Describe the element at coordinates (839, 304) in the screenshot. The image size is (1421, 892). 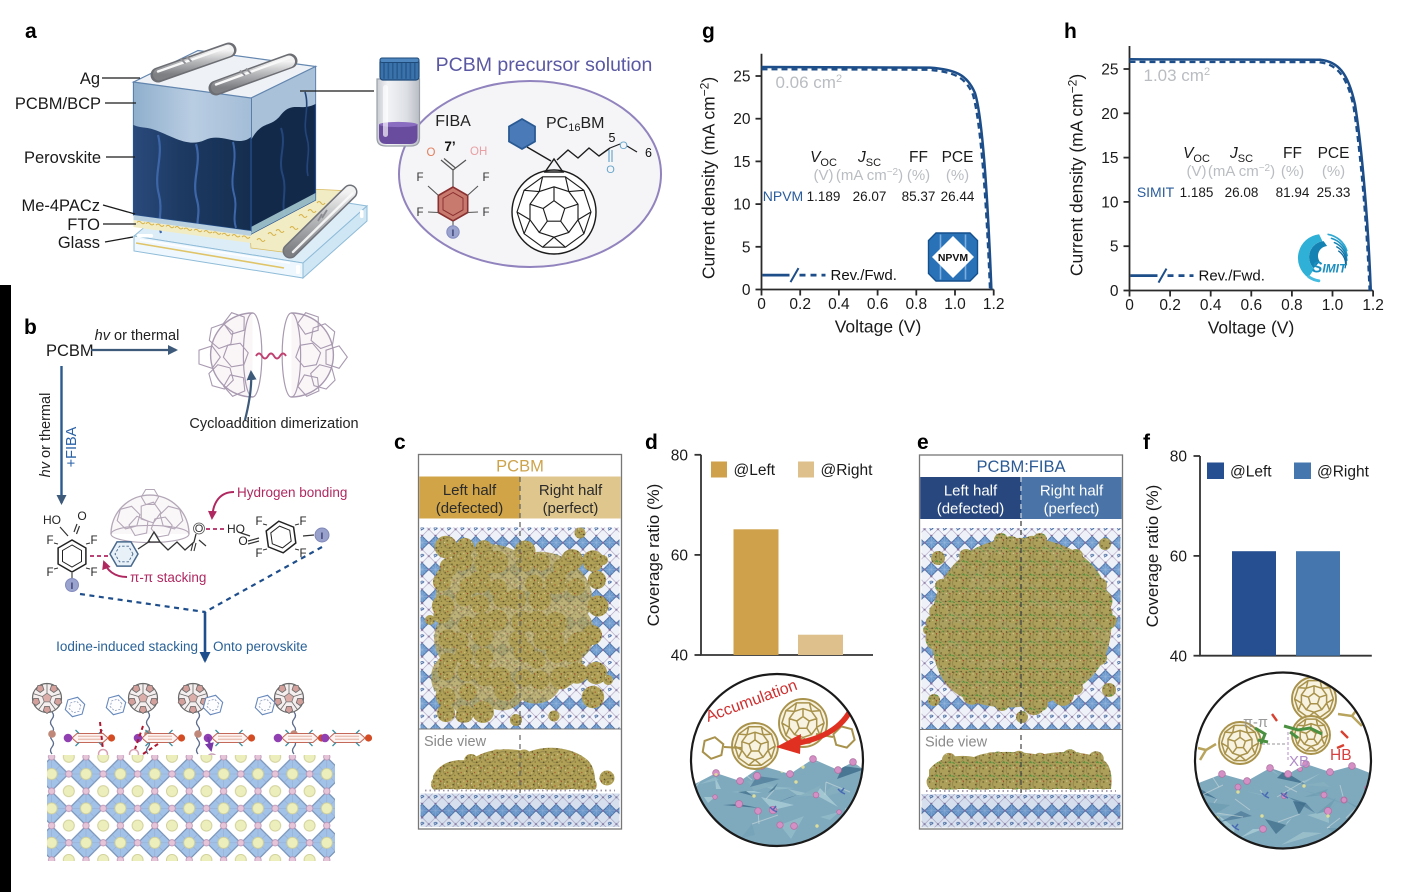
I see `svg-text: 0.4` at that location.